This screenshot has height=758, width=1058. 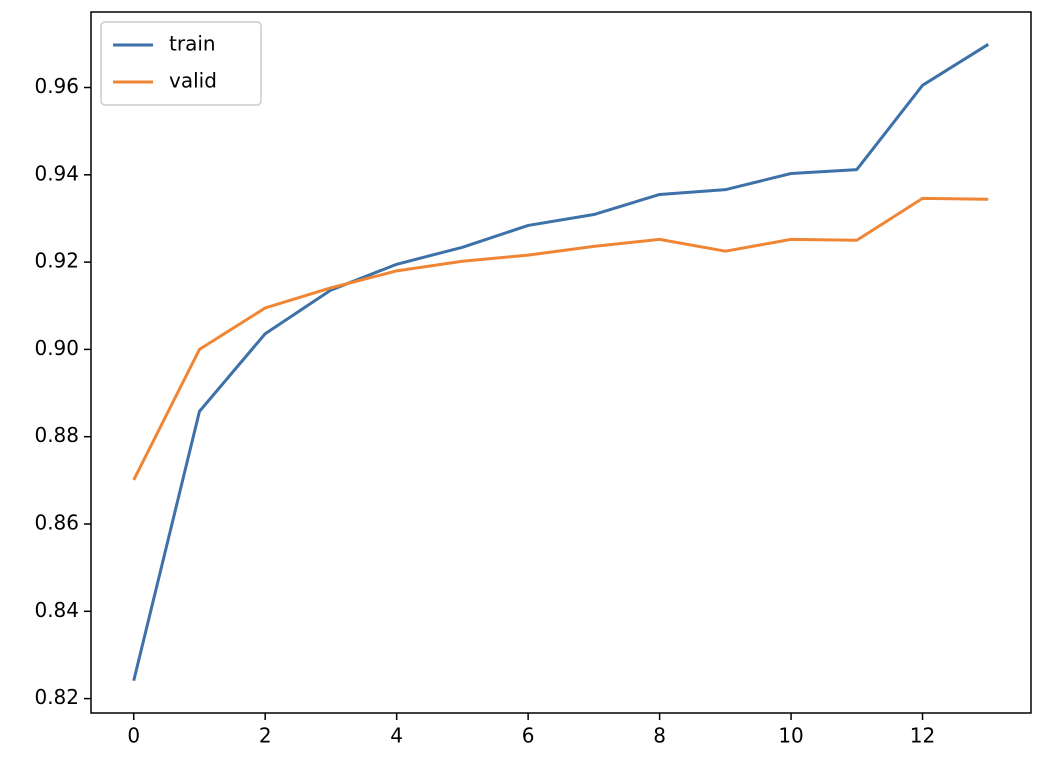 What do you see at coordinates (659, 736) in the screenshot?
I see `x-tick-label: 8` at bounding box center [659, 736].